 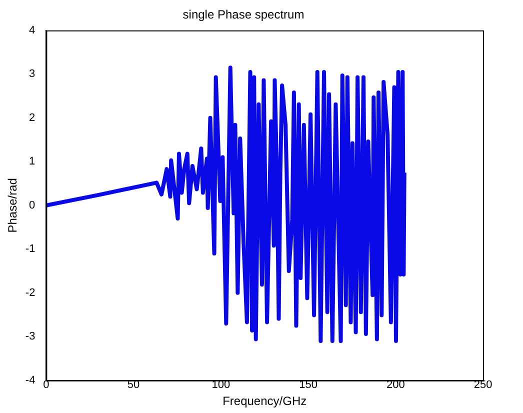 I want to click on y-tick-label: -4, so click(x=30, y=380).